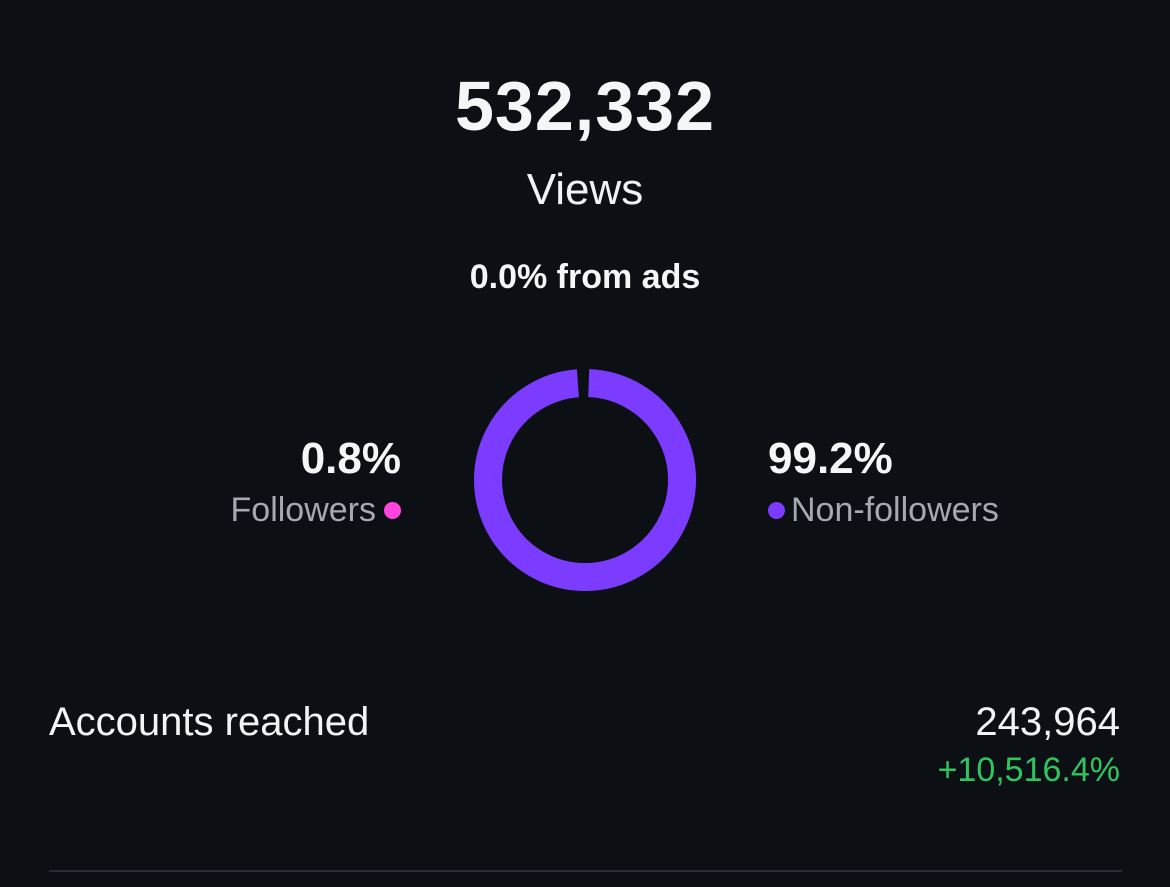  I want to click on non-followers-legend: 99.2% Non-followers, so click(883, 482).